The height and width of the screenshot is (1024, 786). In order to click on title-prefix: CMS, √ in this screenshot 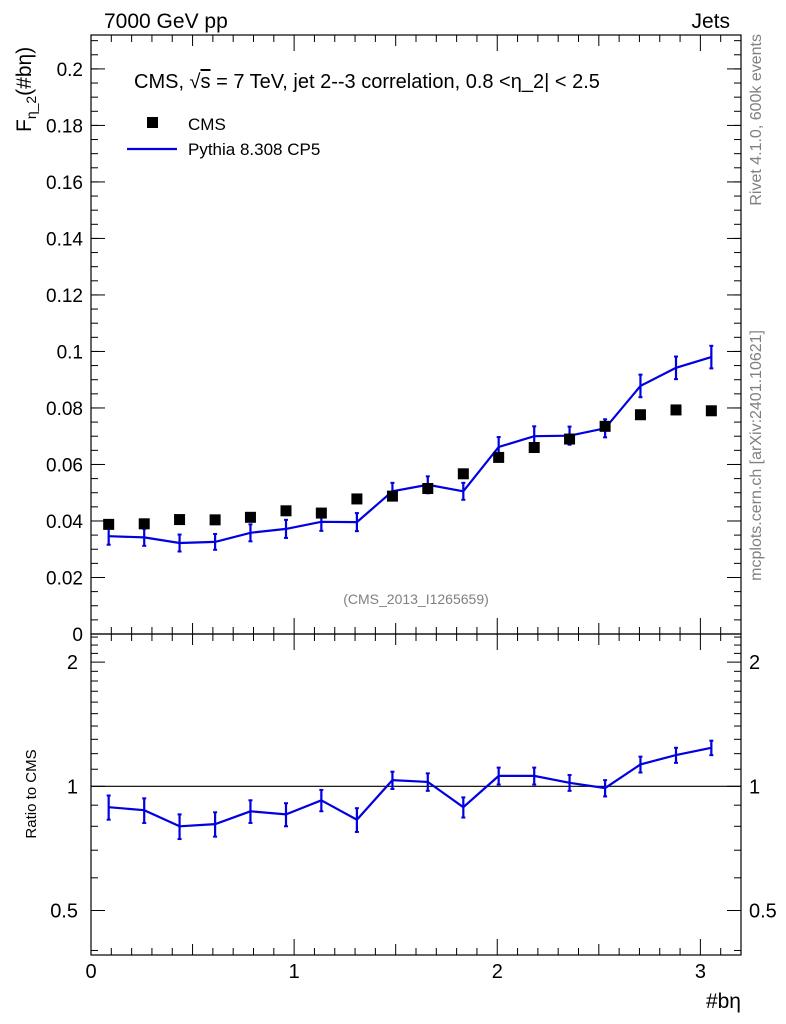, I will do `click(167, 82)`.